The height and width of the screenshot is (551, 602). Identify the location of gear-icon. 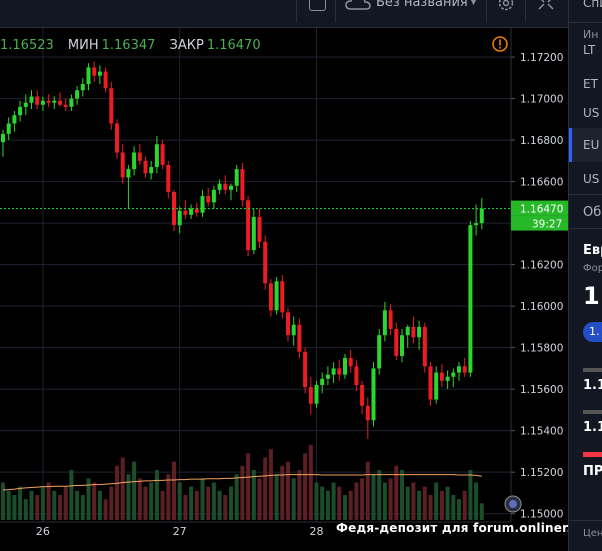
(506, 7).